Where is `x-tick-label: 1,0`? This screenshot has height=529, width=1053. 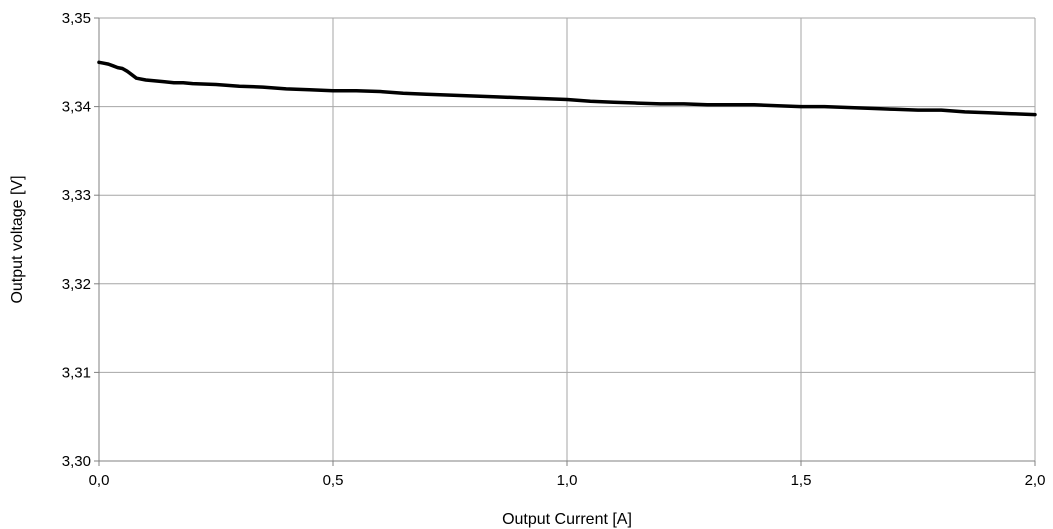
x-tick-label: 1,0 is located at coordinates (567, 480).